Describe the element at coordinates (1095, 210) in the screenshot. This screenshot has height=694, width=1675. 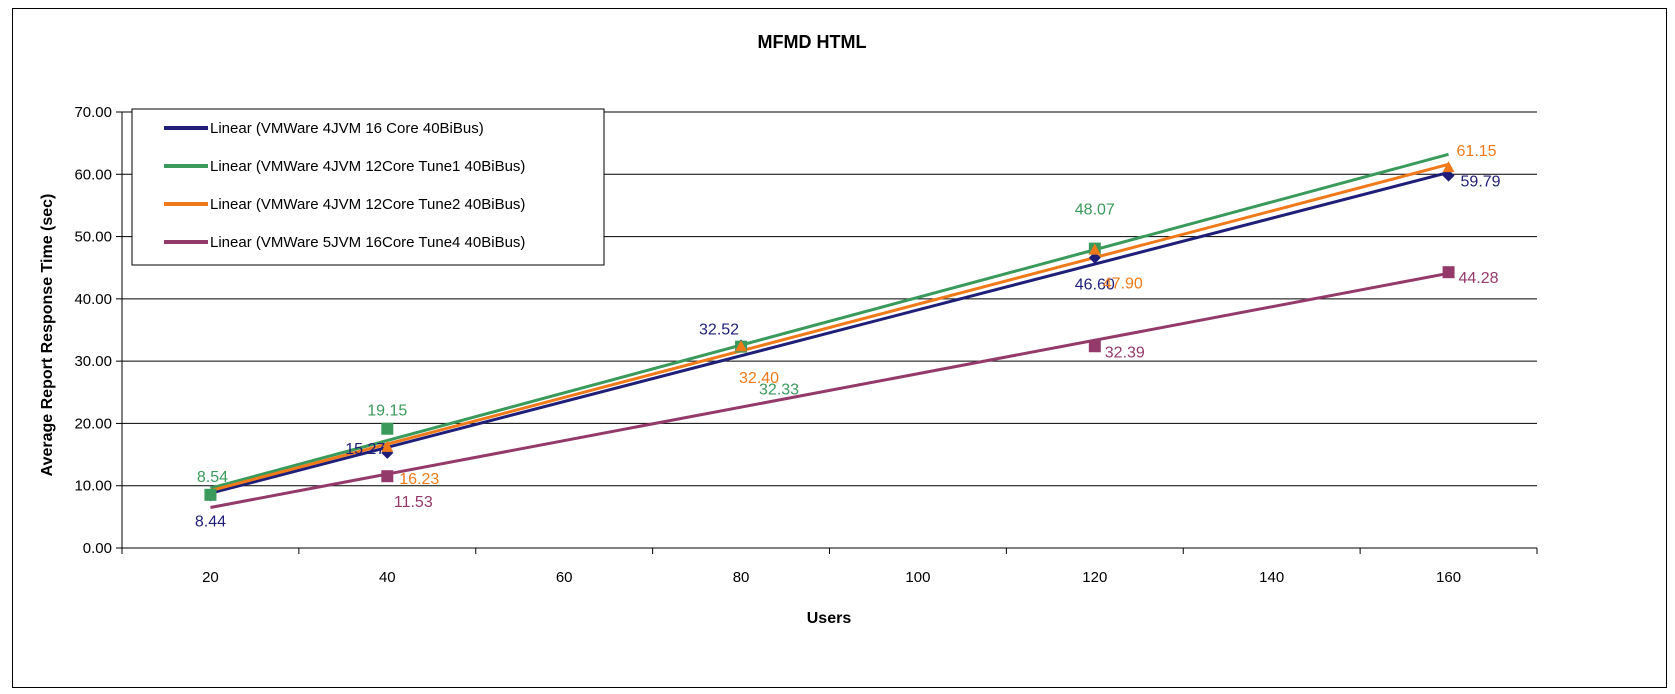
I see `data-label: 48.07` at that location.